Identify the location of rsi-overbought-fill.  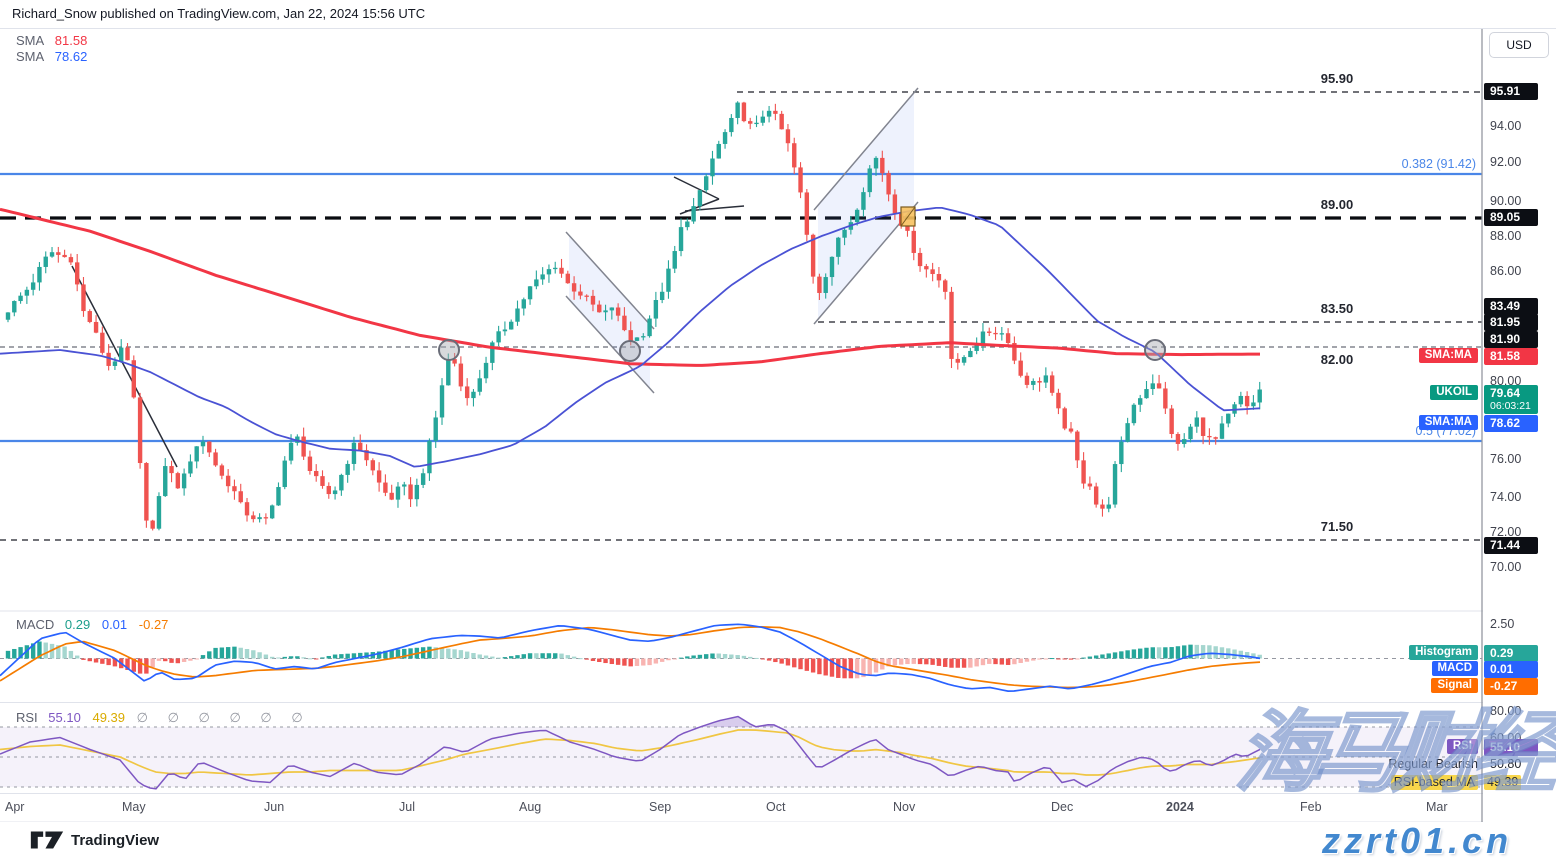
(741, 721).